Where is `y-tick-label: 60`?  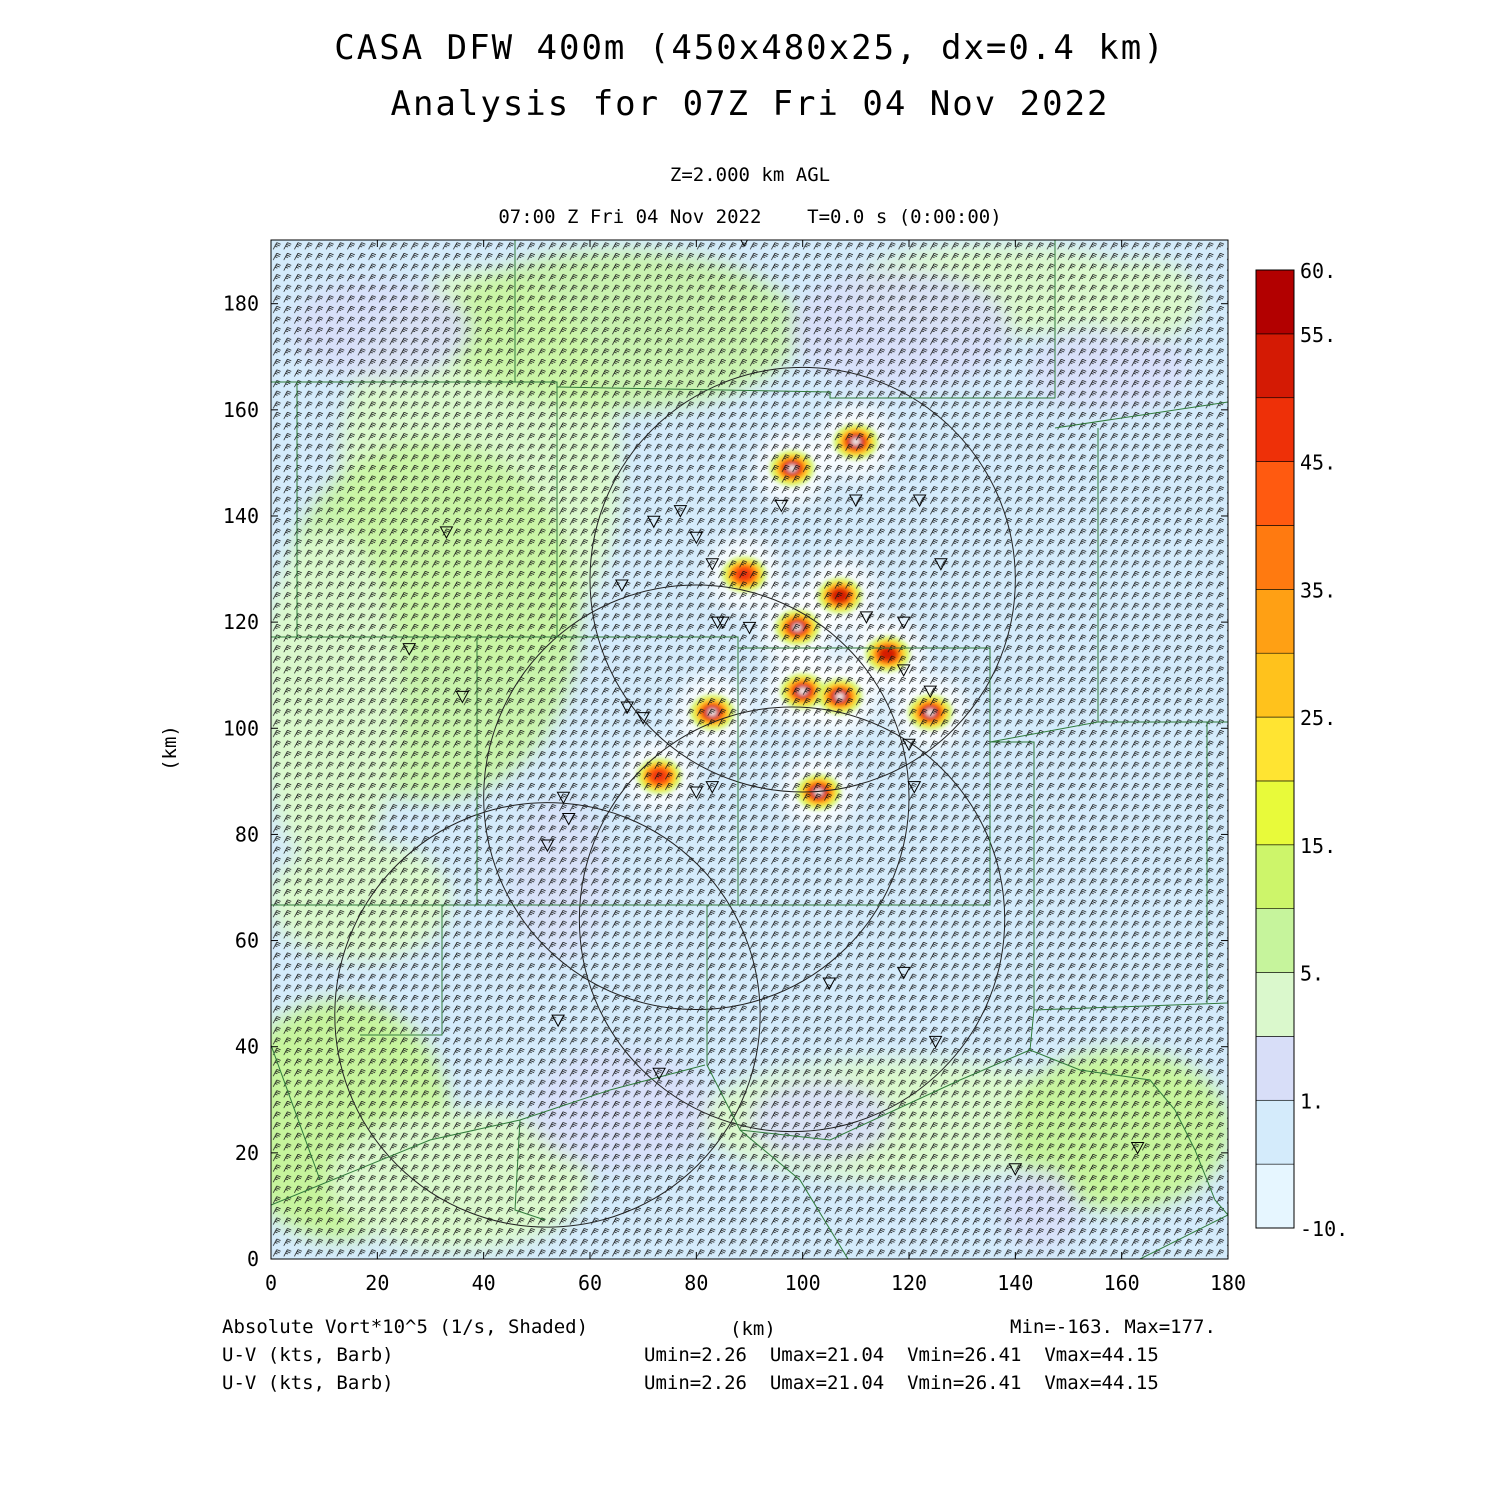
y-tick-label: 60 is located at coordinates (247, 941).